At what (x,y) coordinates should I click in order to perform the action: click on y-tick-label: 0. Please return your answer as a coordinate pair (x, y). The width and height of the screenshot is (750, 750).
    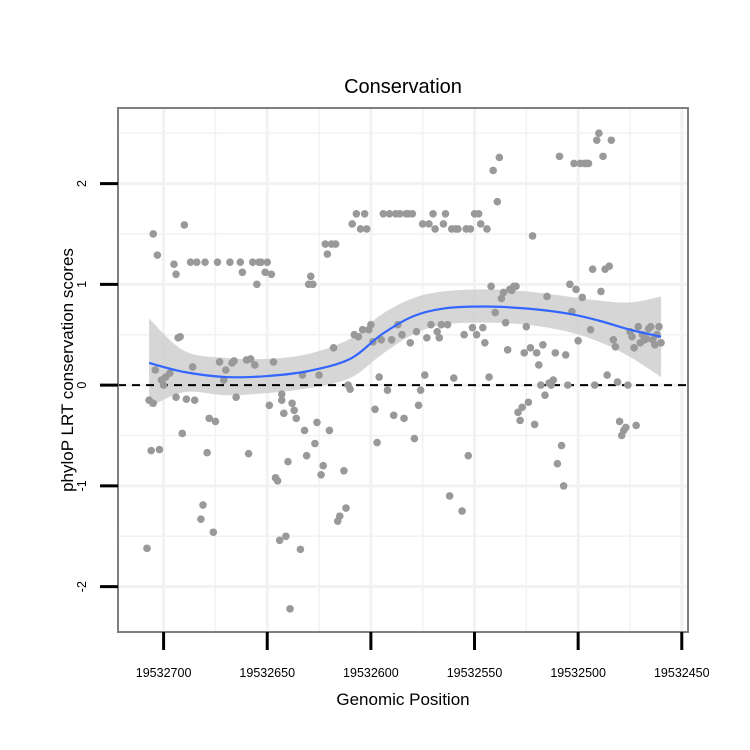
    Looking at the image, I should click on (82, 385).